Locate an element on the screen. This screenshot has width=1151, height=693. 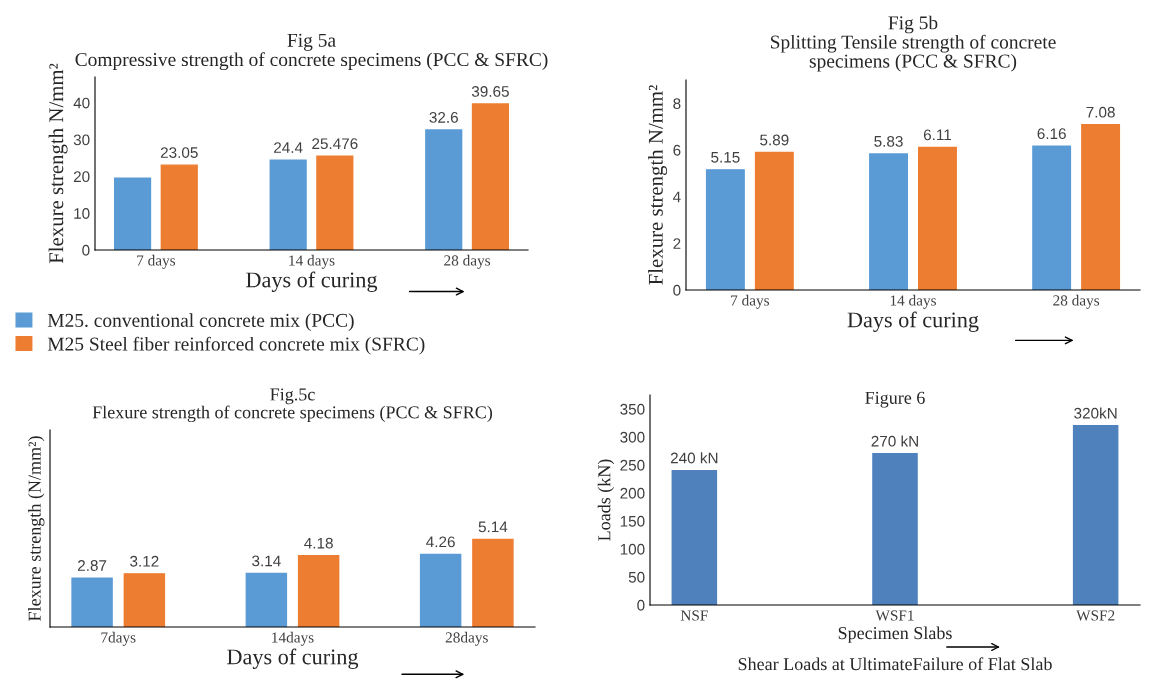
data-label: 270 kN is located at coordinates (894, 441).